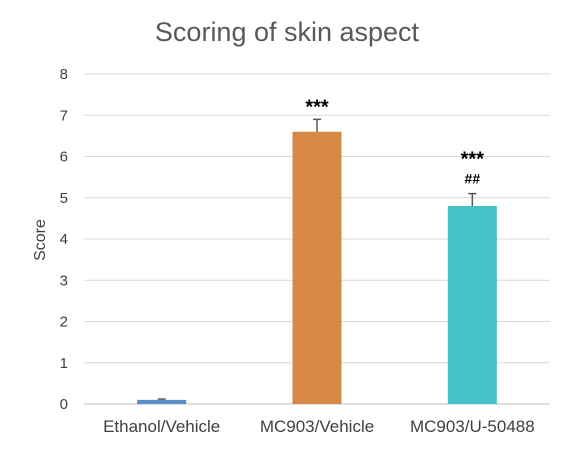  Describe the element at coordinates (64, 157) in the screenshot. I see `y-tick-label: 6` at that location.